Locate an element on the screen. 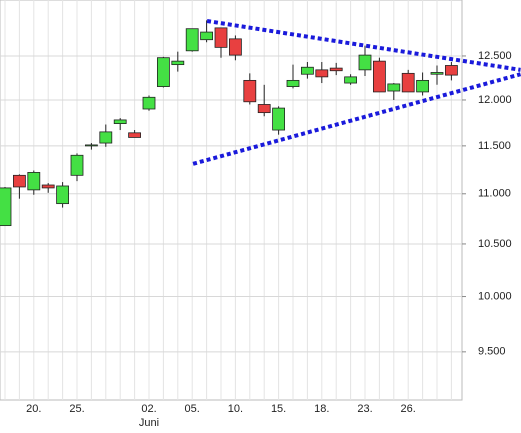  y-tick-label: 10.000 is located at coordinates (495, 296).